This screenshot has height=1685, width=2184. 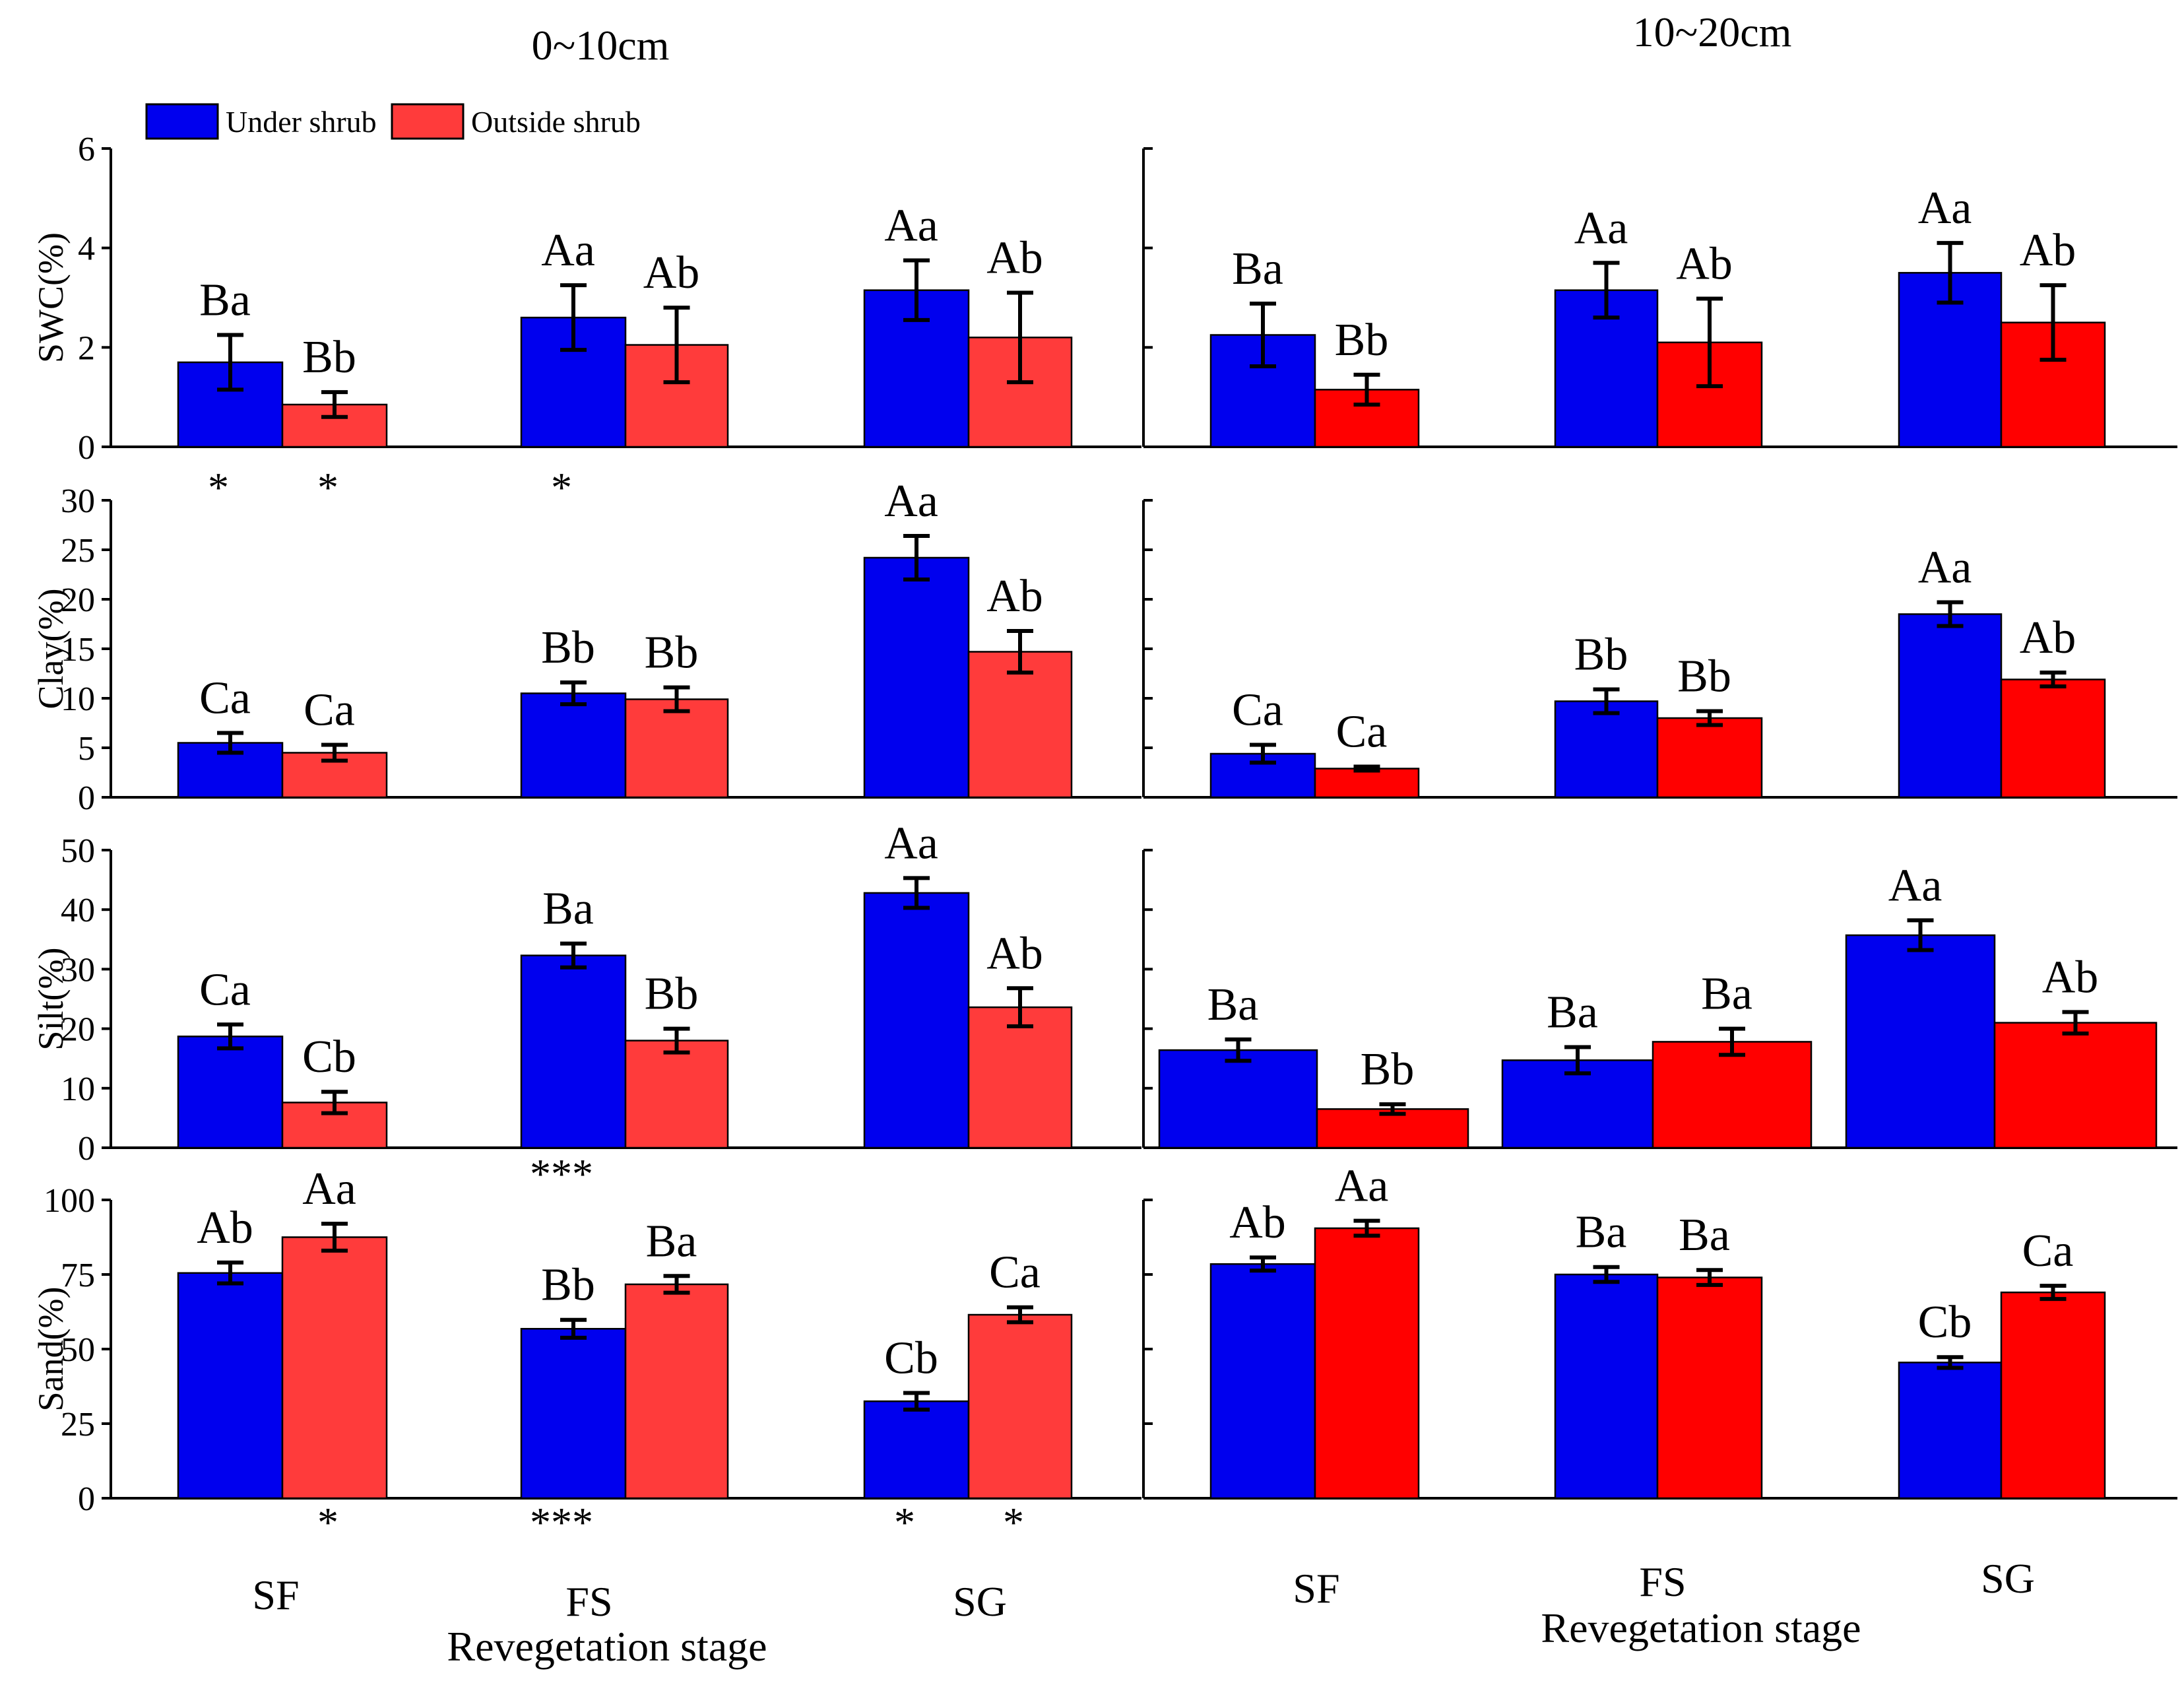 I want to click on y-axis-label: Clay(%), so click(x=51, y=649).